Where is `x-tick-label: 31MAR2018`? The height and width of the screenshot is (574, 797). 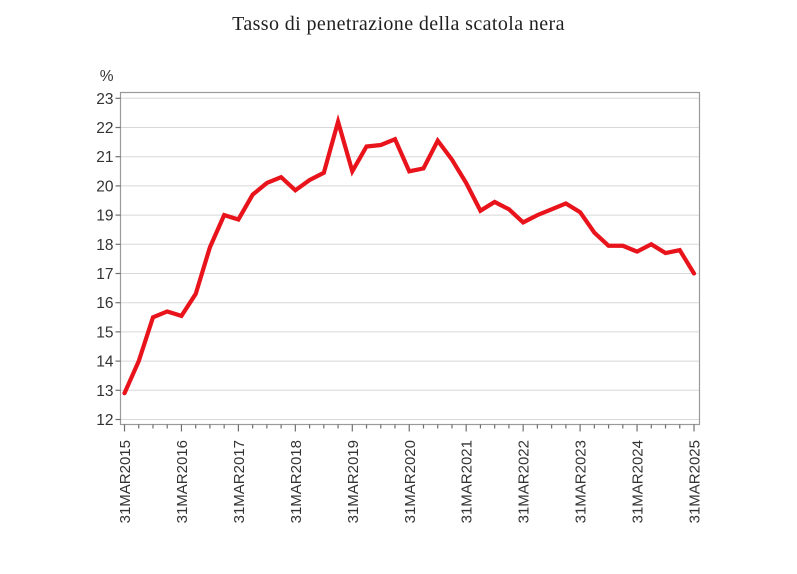 x-tick-label: 31MAR2018 is located at coordinates (296, 481).